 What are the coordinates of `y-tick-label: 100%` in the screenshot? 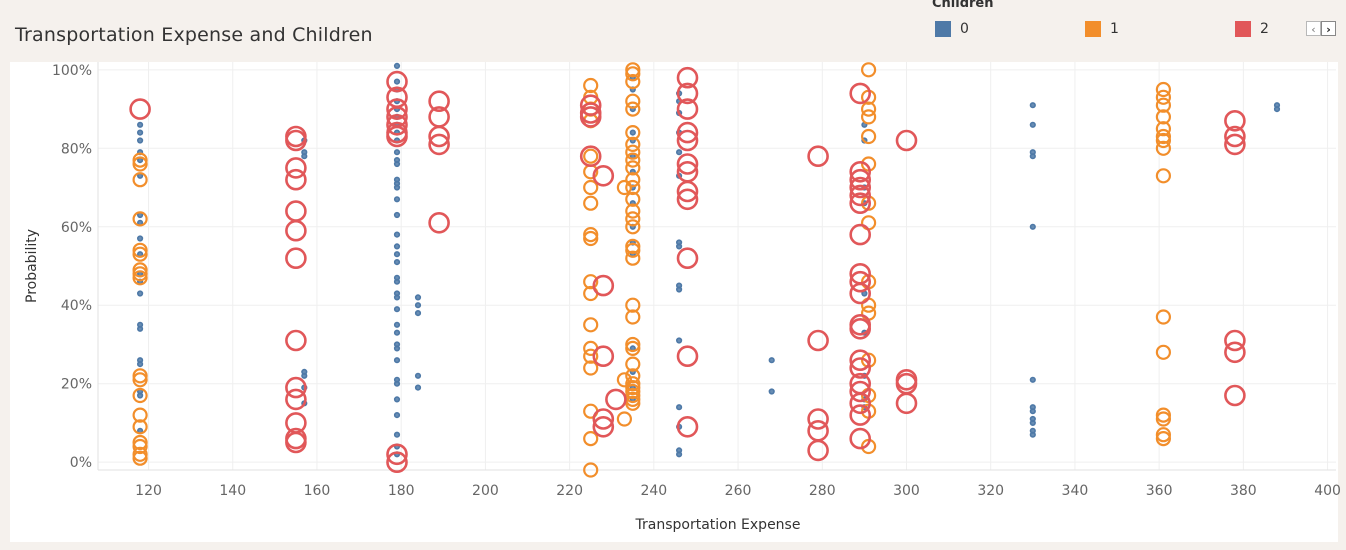 It's located at (72, 71).